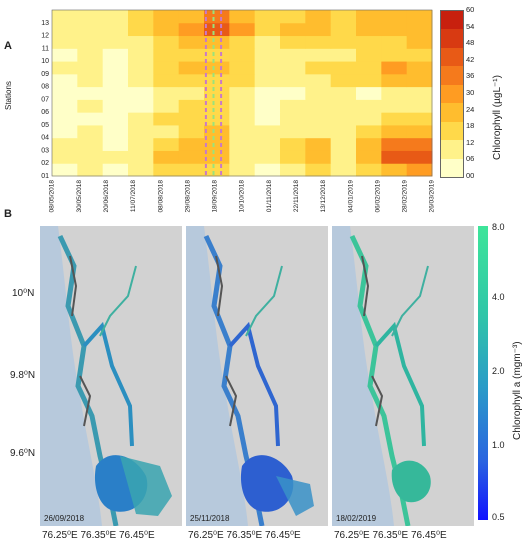  Describe the element at coordinates (45, 87) in the screenshot. I see `station-tick-label: 08` at that location.